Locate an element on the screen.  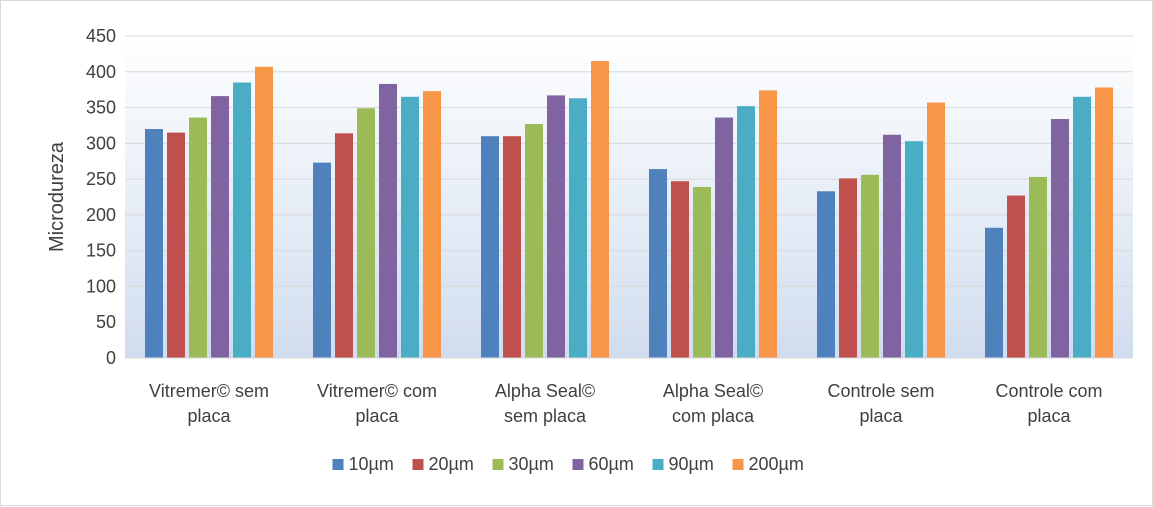
y-tick-label: 450 is located at coordinates (101, 36).